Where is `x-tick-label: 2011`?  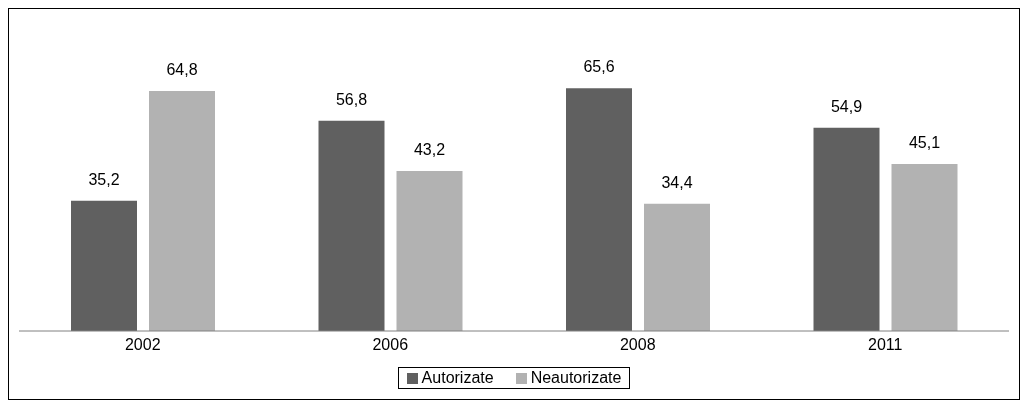 x-tick-label: 2011 is located at coordinates (885, 345).